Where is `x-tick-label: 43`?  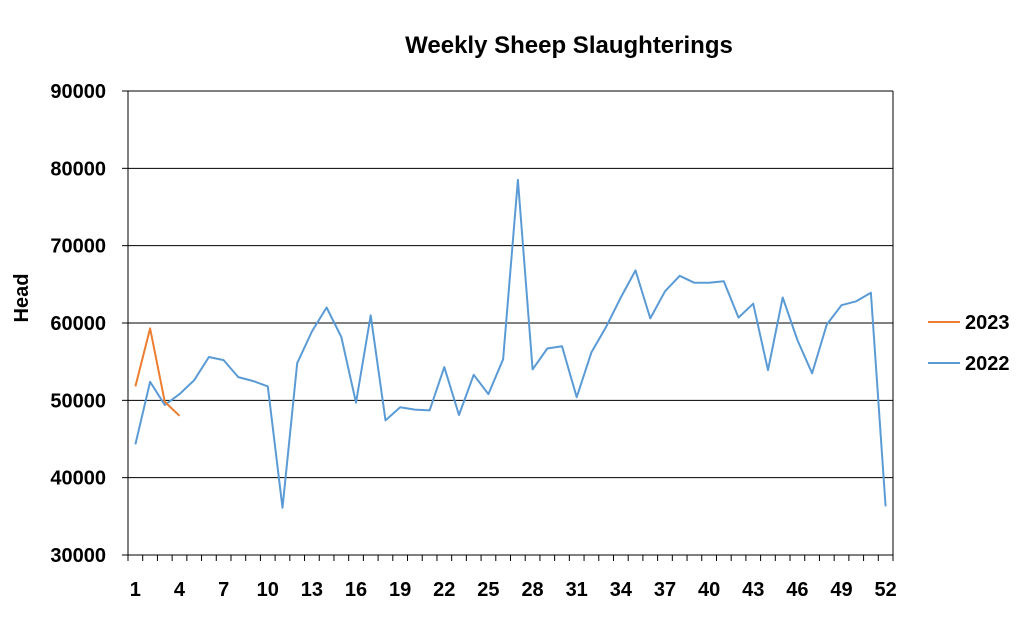 x-tick-label: 43 is located at coordinates (753, 590).